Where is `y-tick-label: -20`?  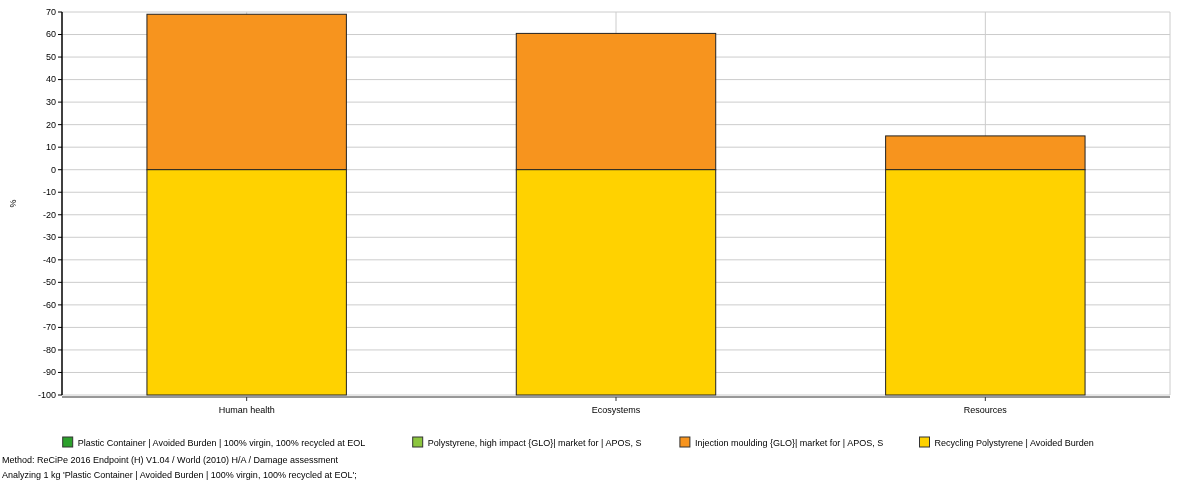
y-tick-label: -20 is located at coordinates (49, 214).